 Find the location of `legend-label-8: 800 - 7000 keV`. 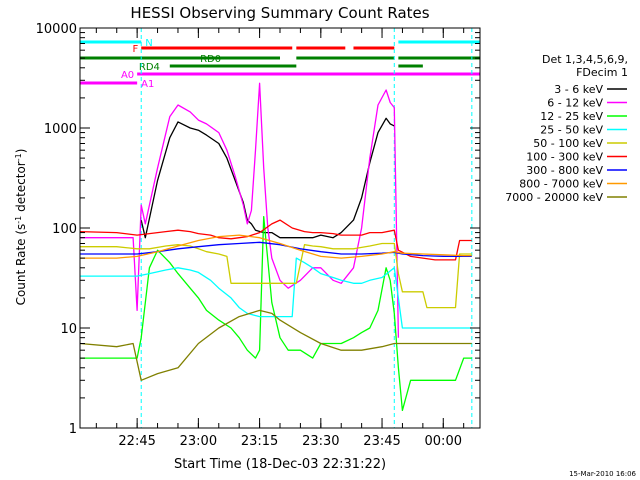

legend-label-8: 800 - 7000 keV is located at coordinates (561, 184).